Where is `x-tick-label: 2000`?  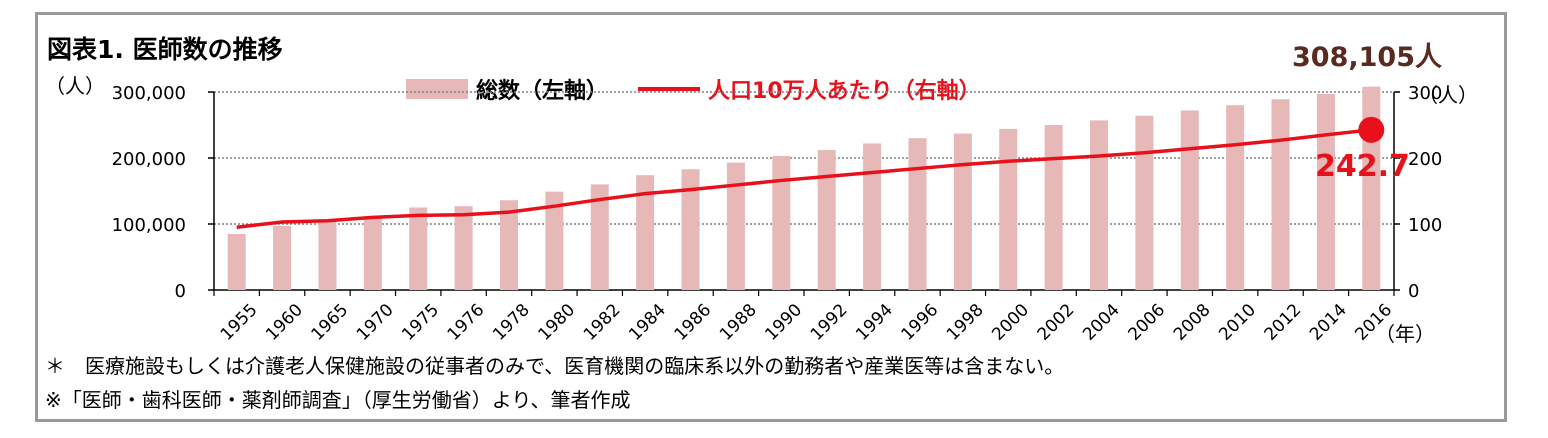
x-tick-label: 2000 is located at coordinates (1010, 322).